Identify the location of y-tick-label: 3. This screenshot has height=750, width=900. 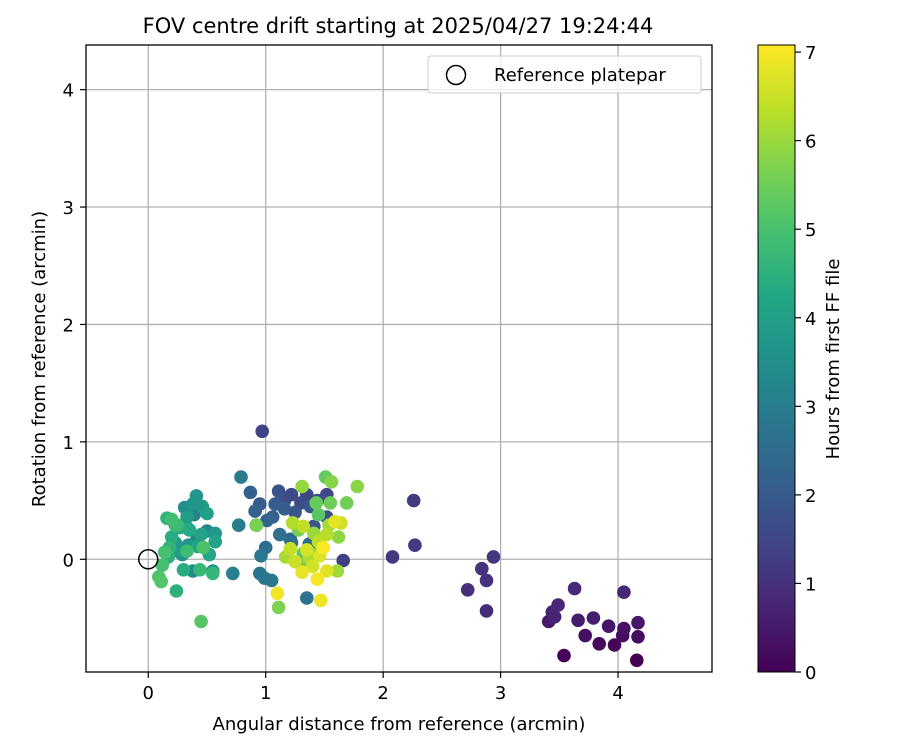
(68, 208).